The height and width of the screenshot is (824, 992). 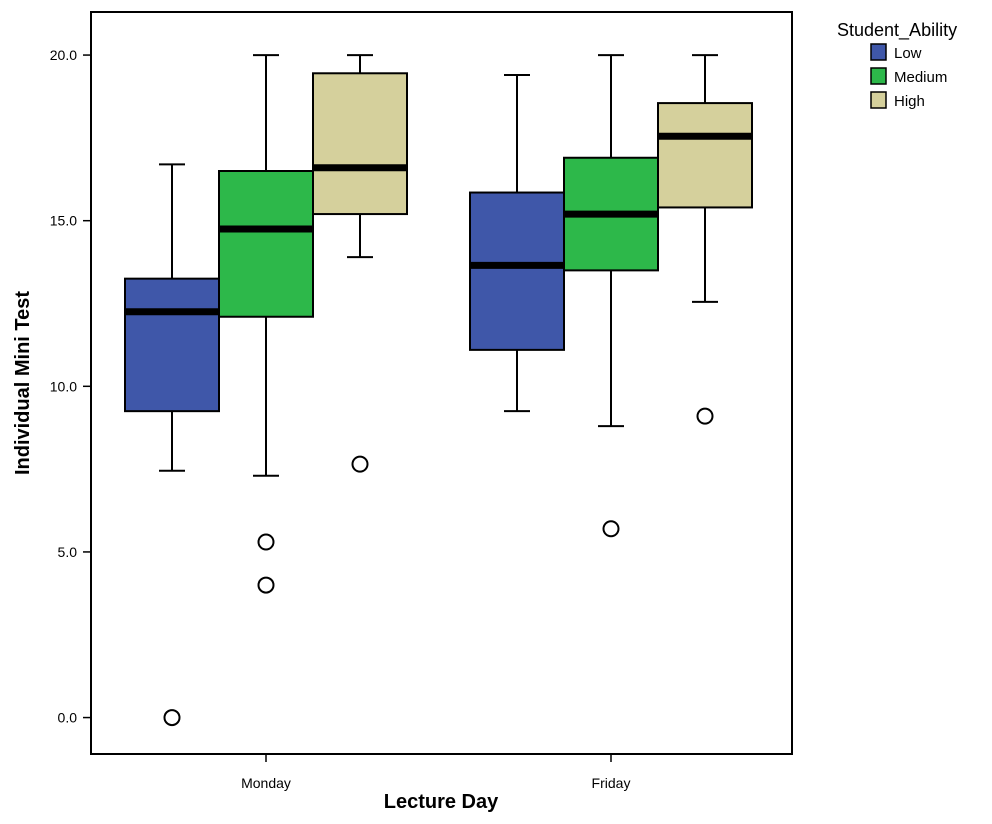 I want to click on box-low-friday, so click(x=517, y=243).